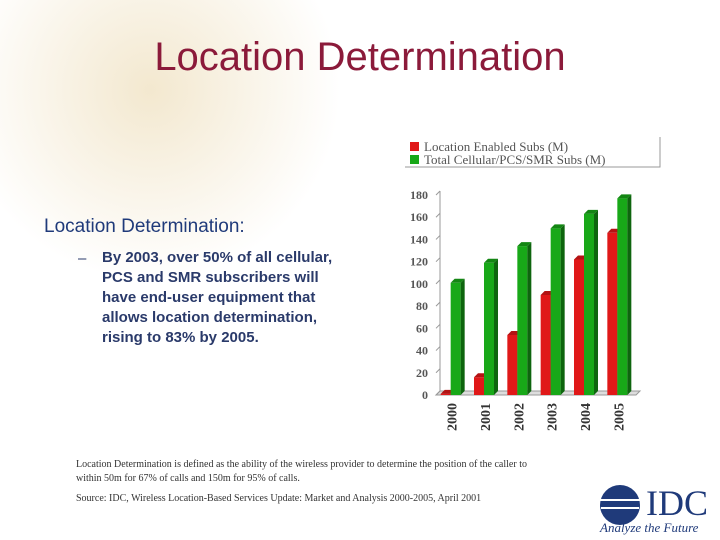  Describe the element at coordinates (419, 195) in the screenshot. I see `y-tick-label: 180` at that location.